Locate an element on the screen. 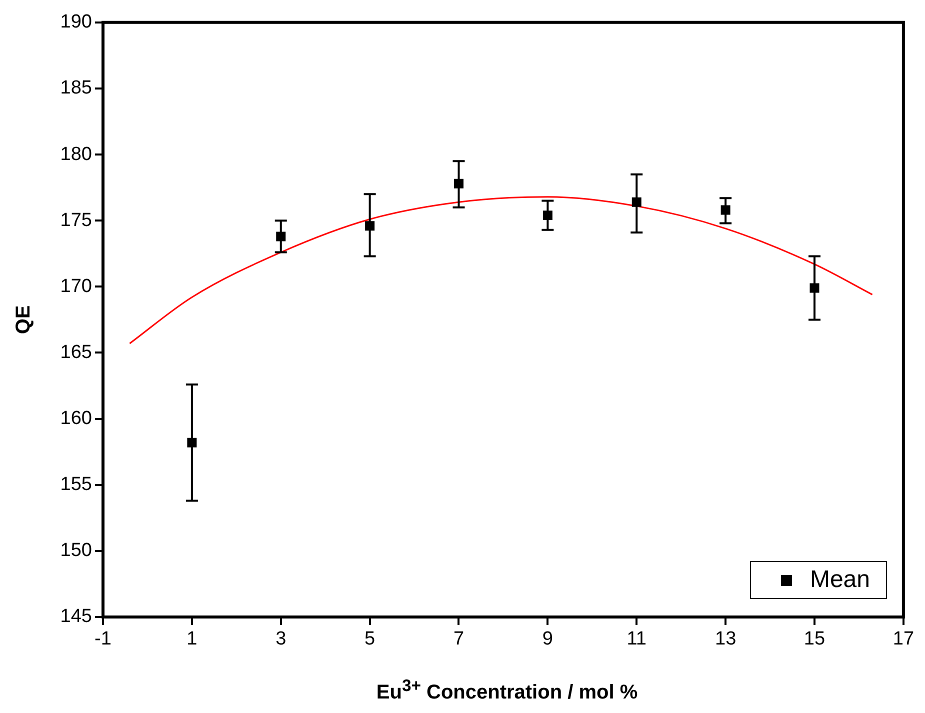 This screenshot has height=713, width=925. x-tick-label: 9 is located at coordinates (547, 639).